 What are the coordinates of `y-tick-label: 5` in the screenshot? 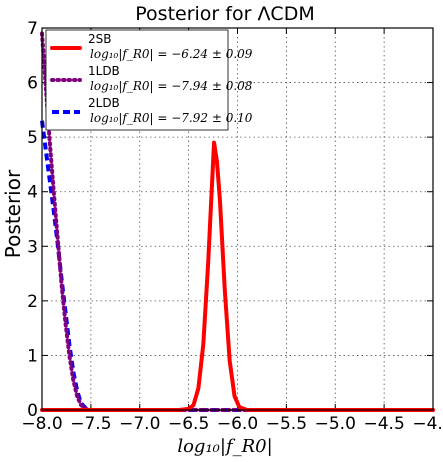 It's located at (32, 138).